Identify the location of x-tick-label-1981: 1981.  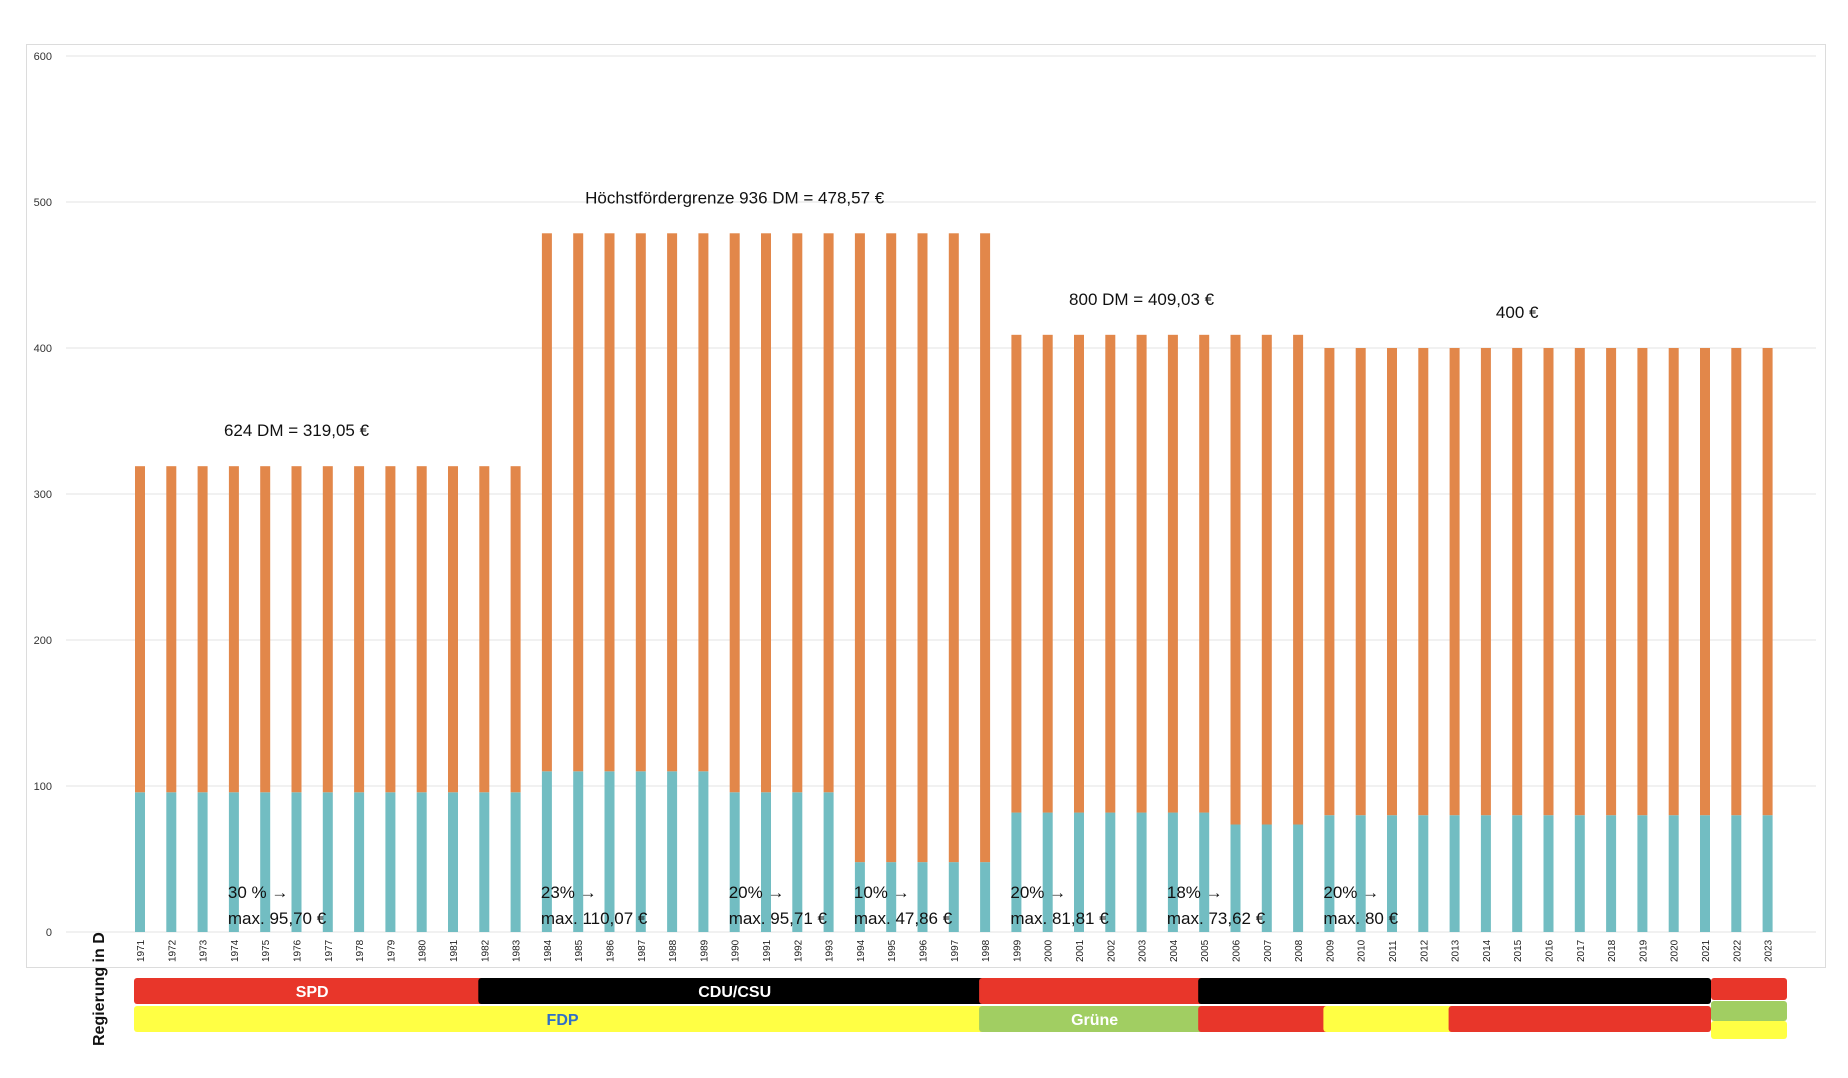
(454, 950).